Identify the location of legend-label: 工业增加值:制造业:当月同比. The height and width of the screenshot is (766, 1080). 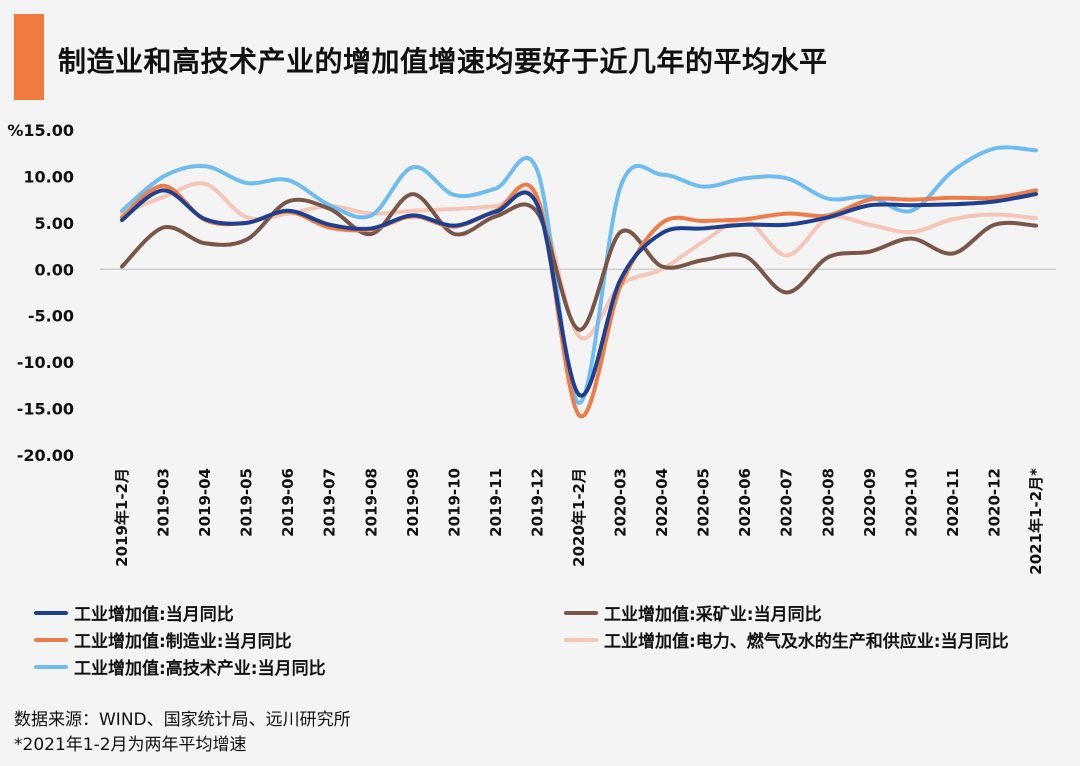
(183, 642).